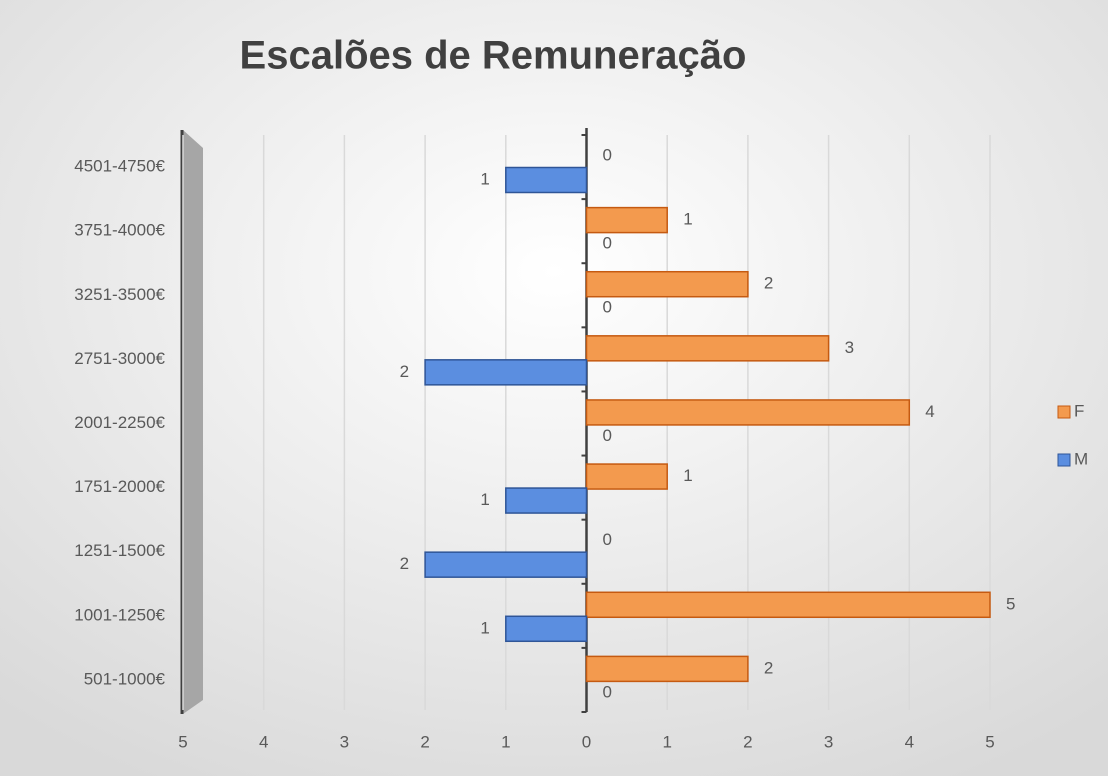 Image resolution: width=1108 pixels, height=776 pixels. What do you see at coordinates (929, 411) in the screenshot?
I see `data-label: 4` at bounding box center [929, 411].